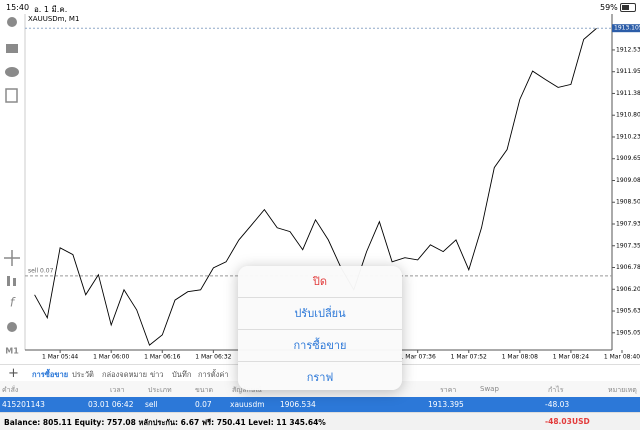 This screenshot has height=447, width=640. Describe the element at coordinates (628, 245) in the screenshot. I see `y-tick-label: 1907.355` at that location.